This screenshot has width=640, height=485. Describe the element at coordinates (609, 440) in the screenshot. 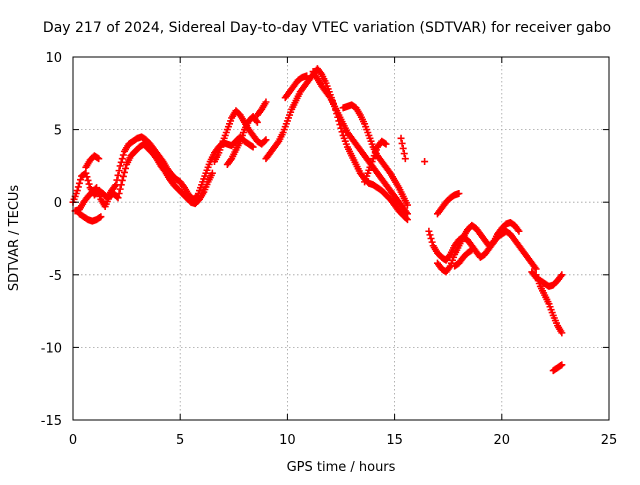

I see `x-tick-label: 25` at that location.